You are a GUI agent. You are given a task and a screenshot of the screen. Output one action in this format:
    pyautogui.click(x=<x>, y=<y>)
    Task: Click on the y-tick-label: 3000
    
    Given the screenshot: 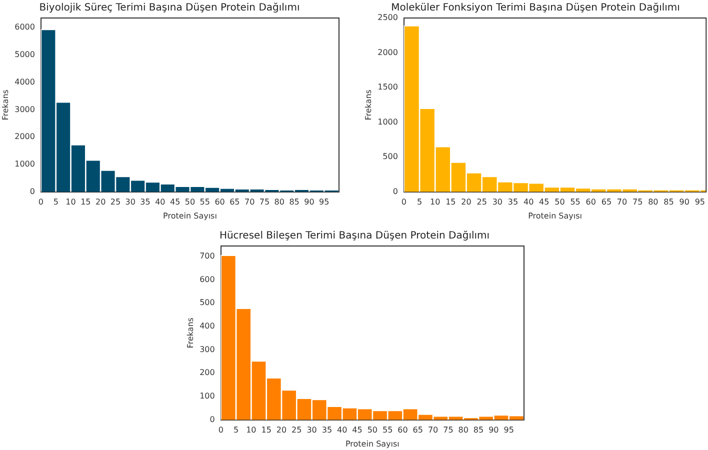 What is the action you would take?
    pyautogui.click(x=24, y=109)
    